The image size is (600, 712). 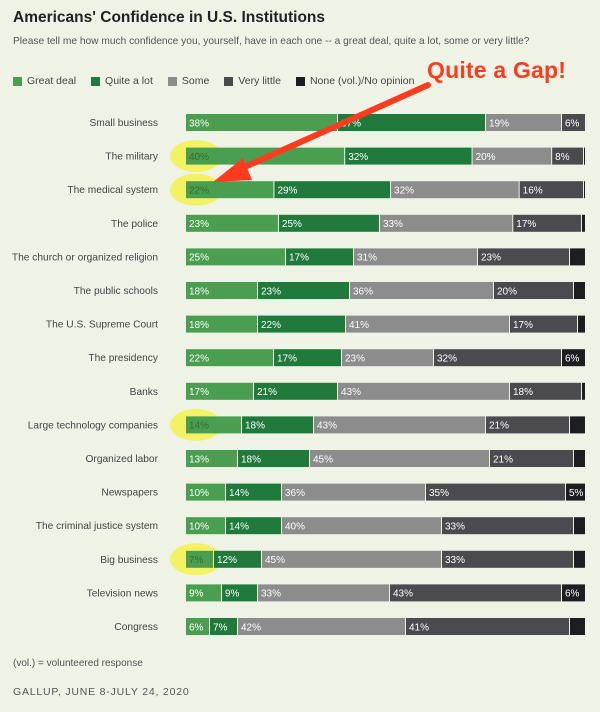 I want to click on legend-item-quite-a-lot: Quite a lot, so click(x=122, y=81).